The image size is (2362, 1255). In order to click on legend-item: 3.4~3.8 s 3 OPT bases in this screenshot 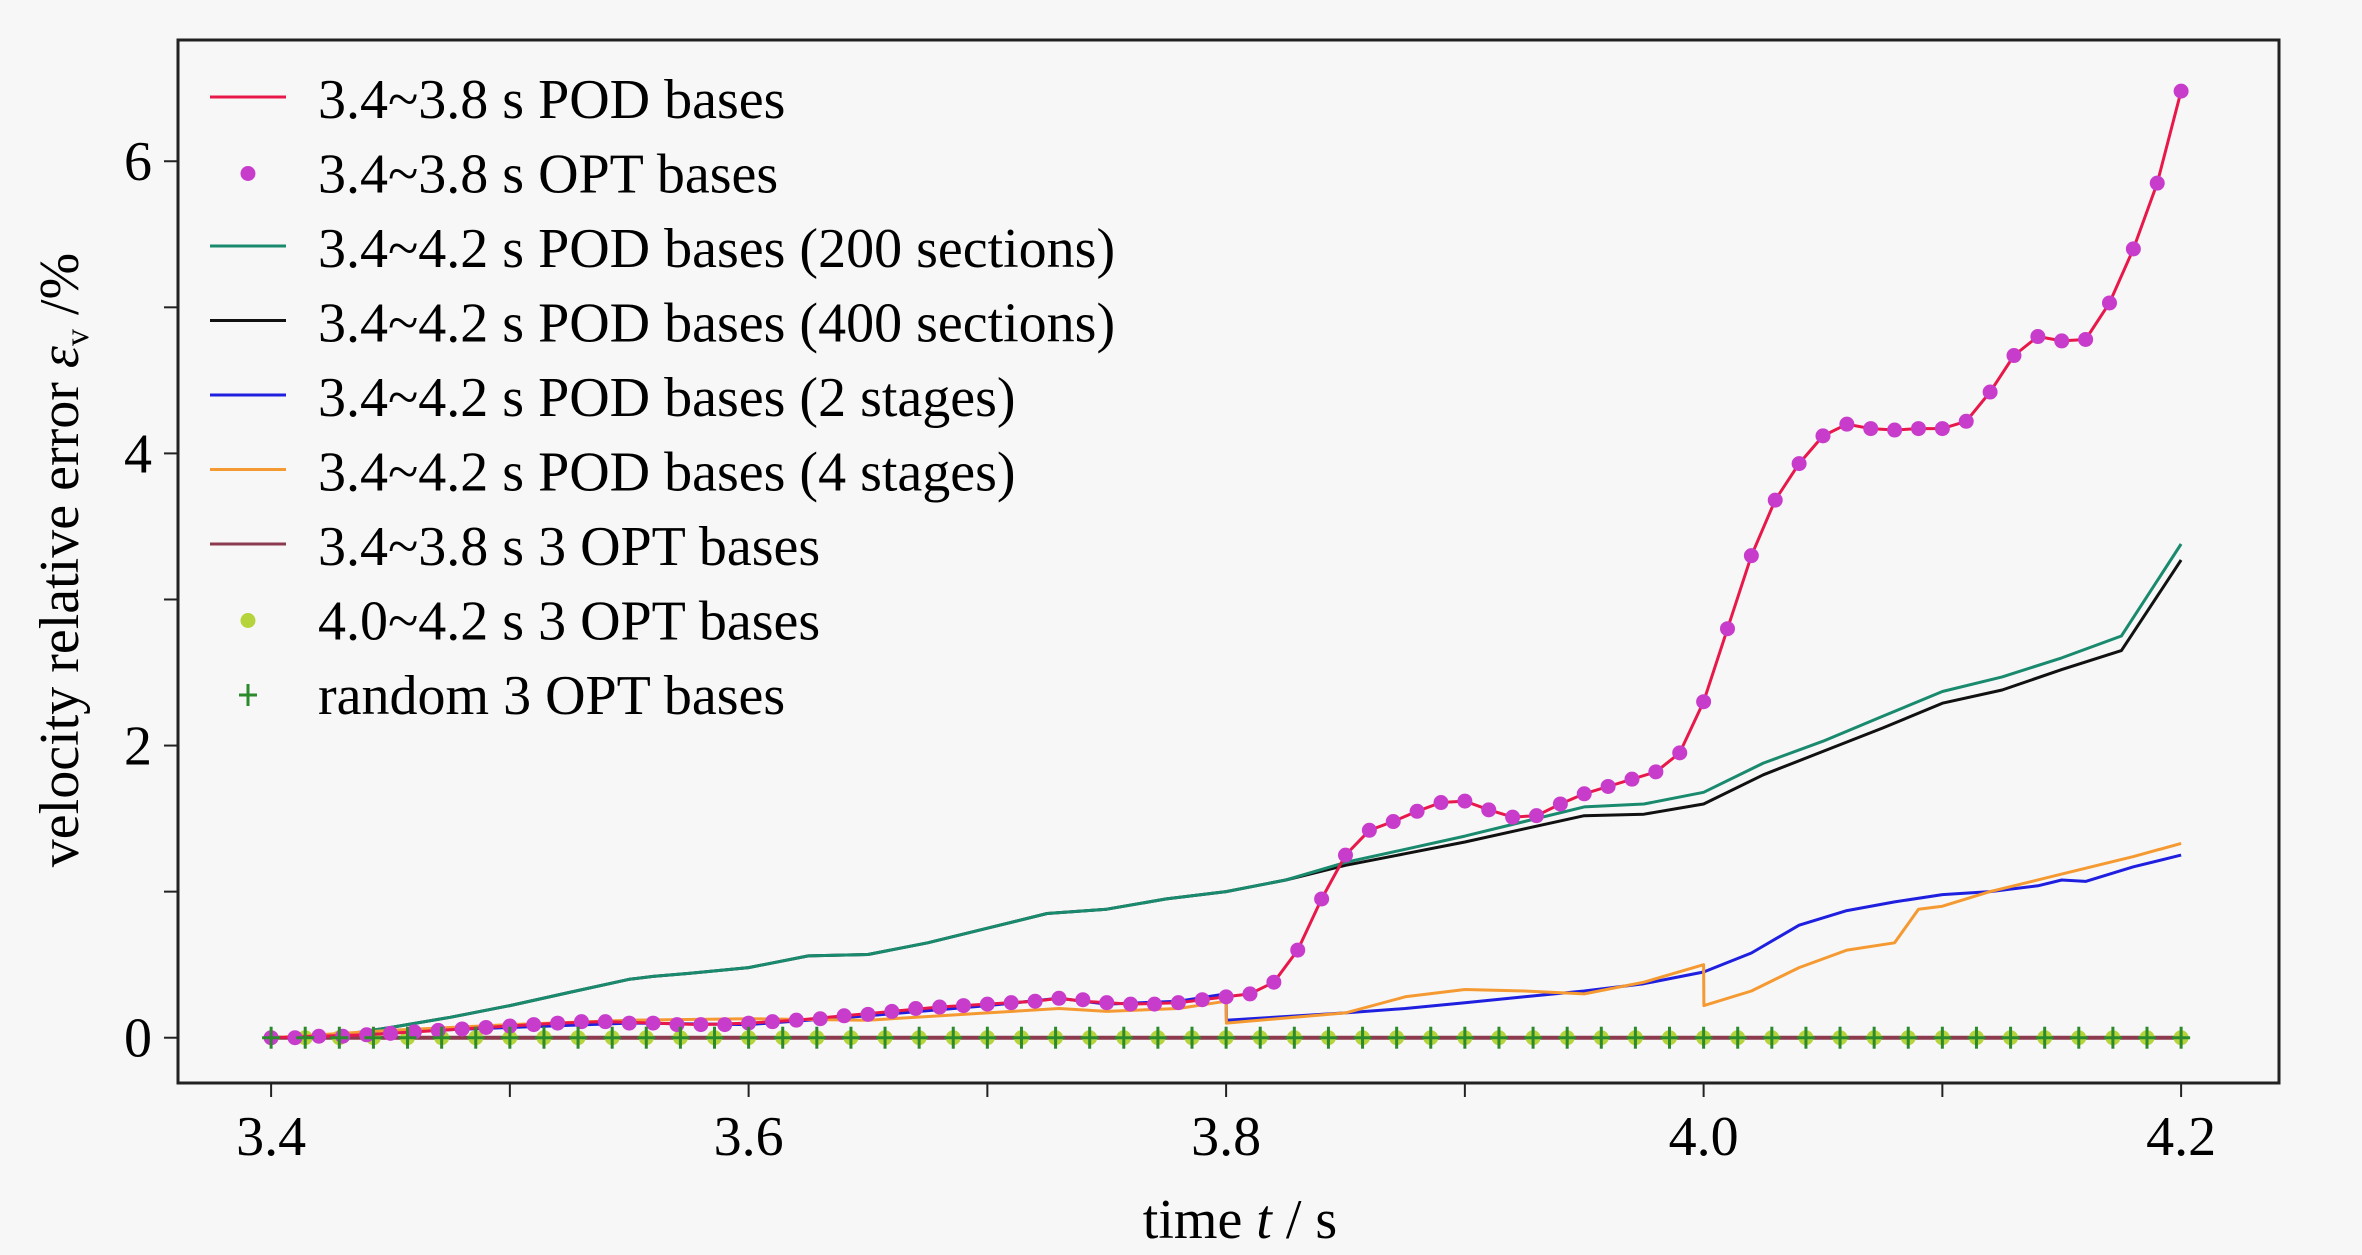, I will do `click(515, 547)`.